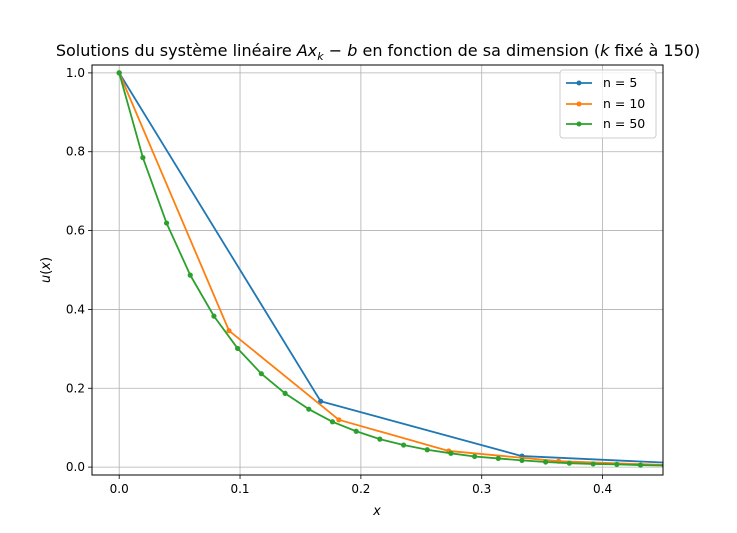  I want to click on legend-frame, so click(608, 104).